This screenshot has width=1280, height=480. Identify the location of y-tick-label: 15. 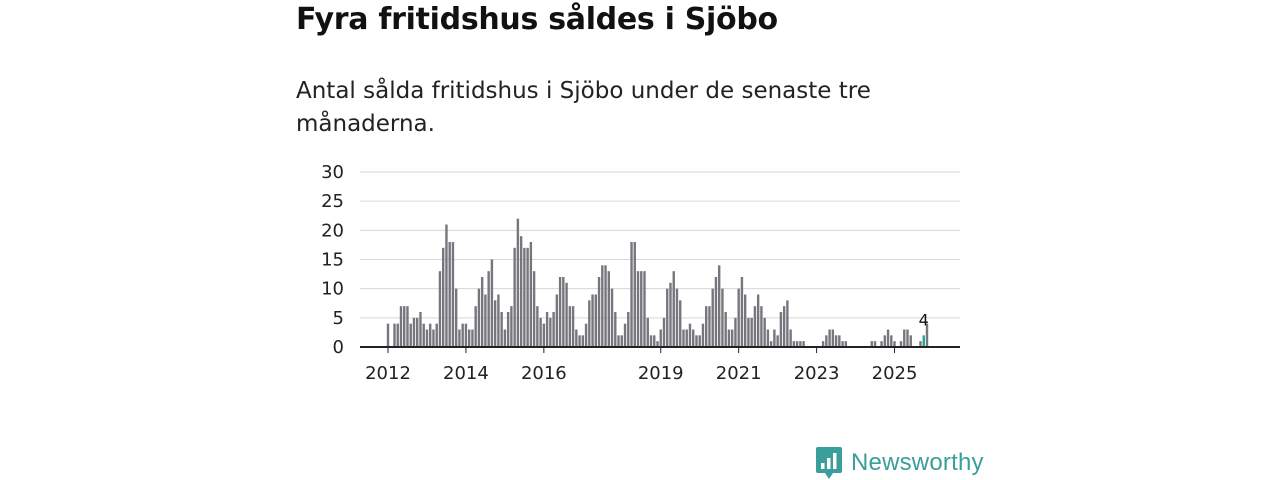
(332, 260).